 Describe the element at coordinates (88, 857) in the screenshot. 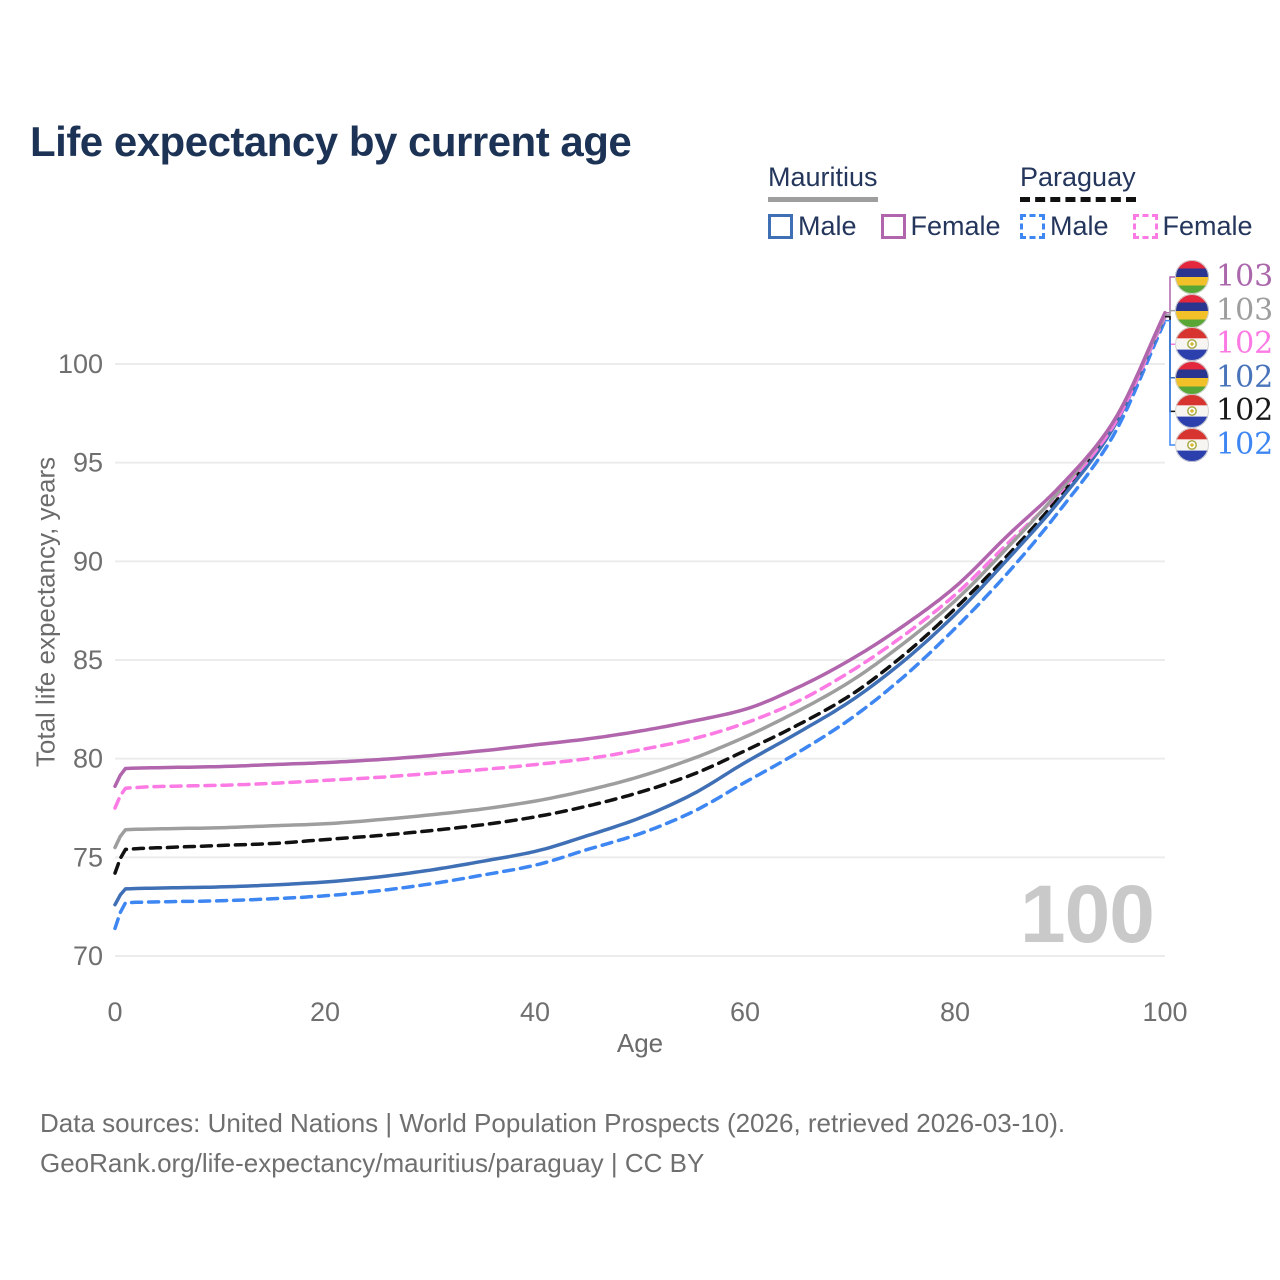

I see `y-tick-label: 75` at that location.